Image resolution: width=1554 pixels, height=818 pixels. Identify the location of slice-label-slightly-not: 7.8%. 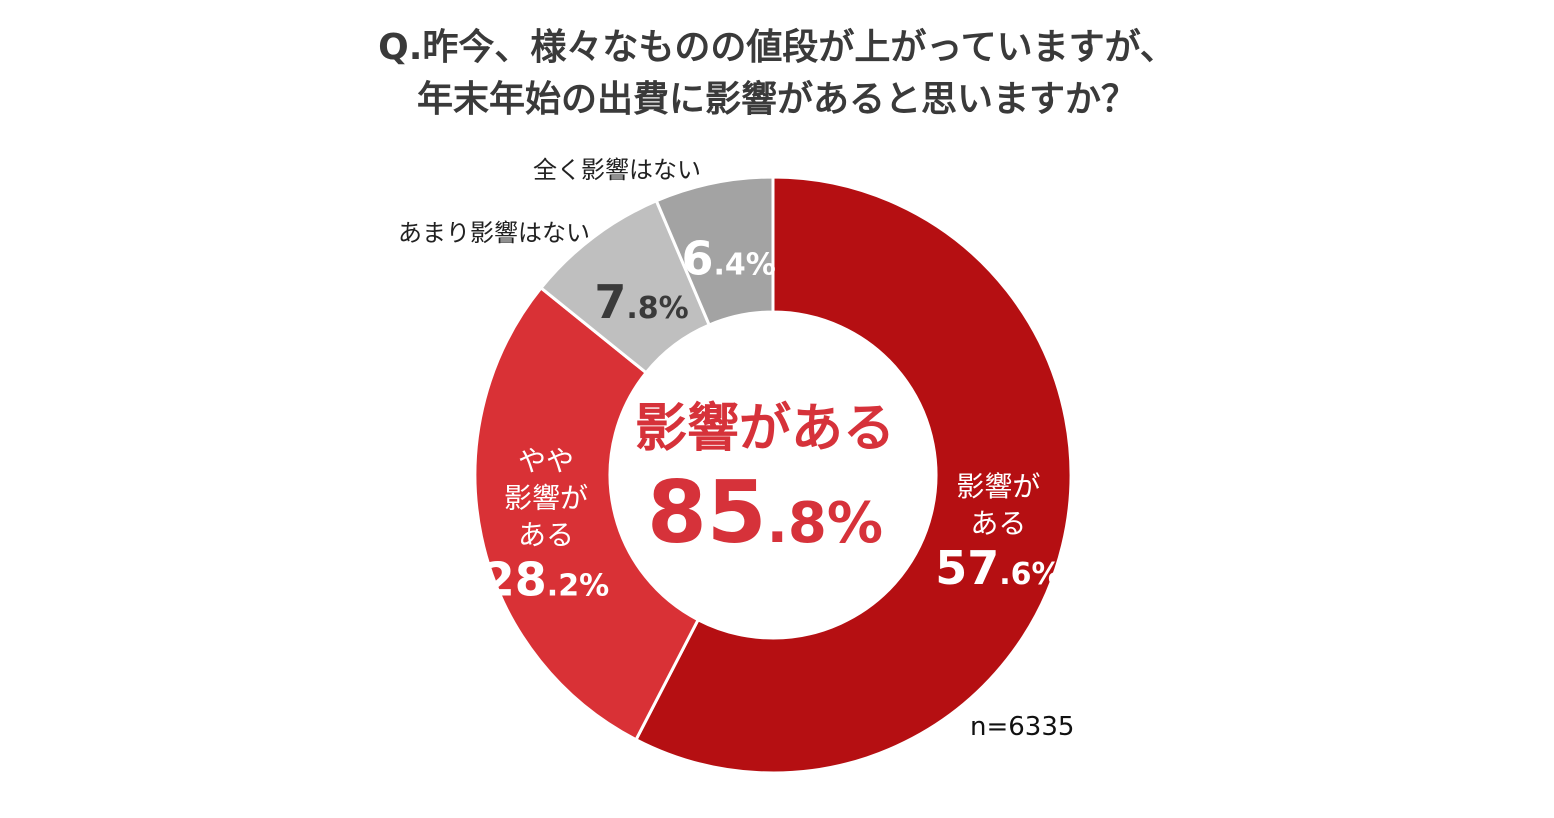
(641, 302).